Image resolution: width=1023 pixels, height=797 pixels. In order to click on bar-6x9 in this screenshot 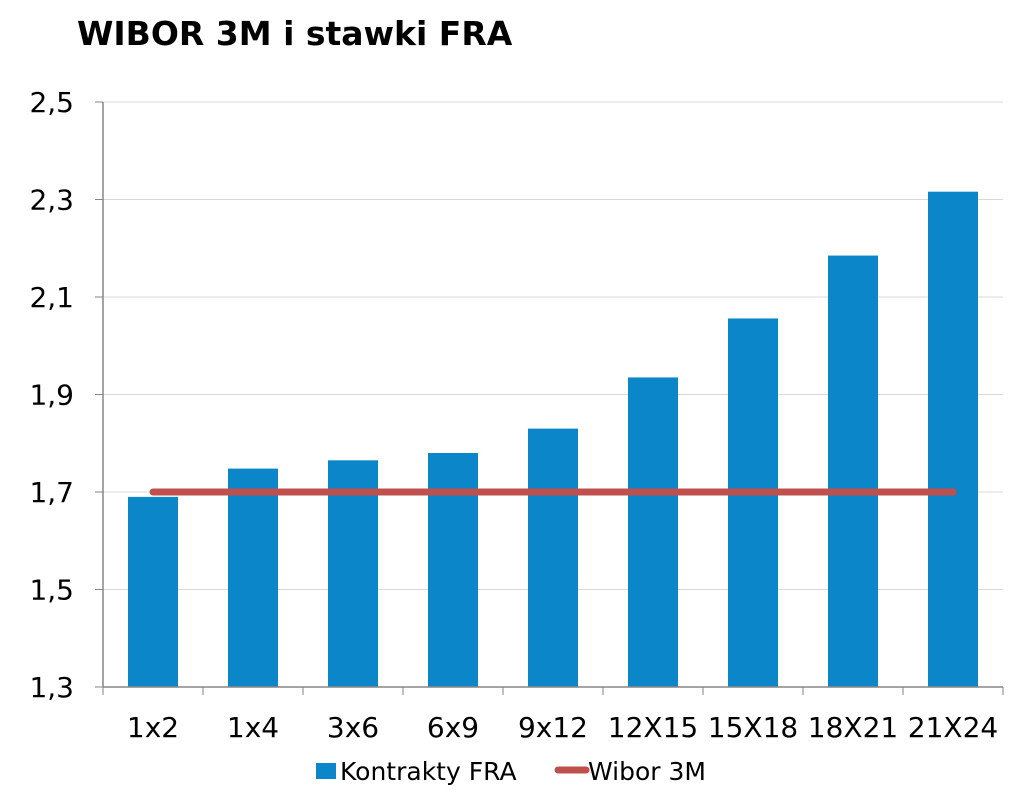, I will do `click(453, 570)`.